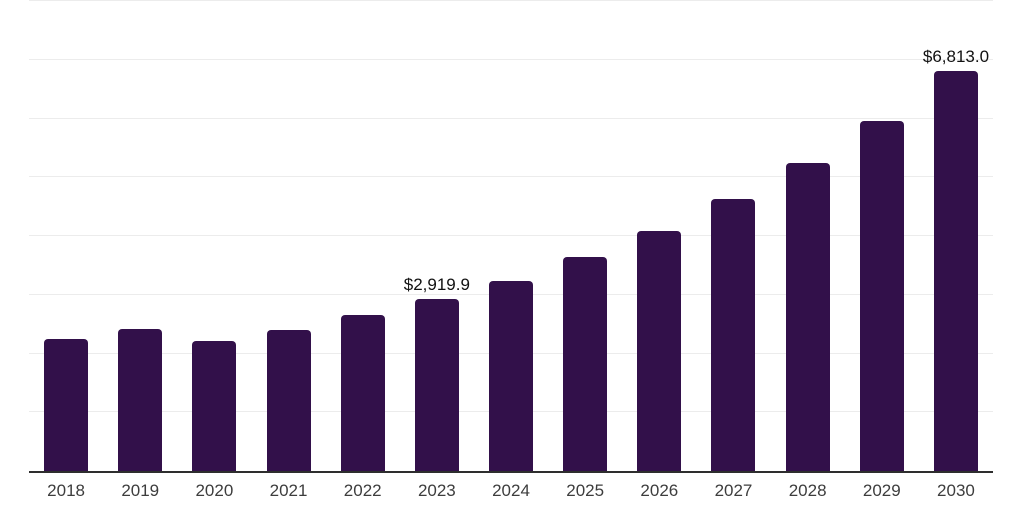 The image size is (1024, 512). I want to click on bar-slot-2030: $6,813.0, so click(956, 236).